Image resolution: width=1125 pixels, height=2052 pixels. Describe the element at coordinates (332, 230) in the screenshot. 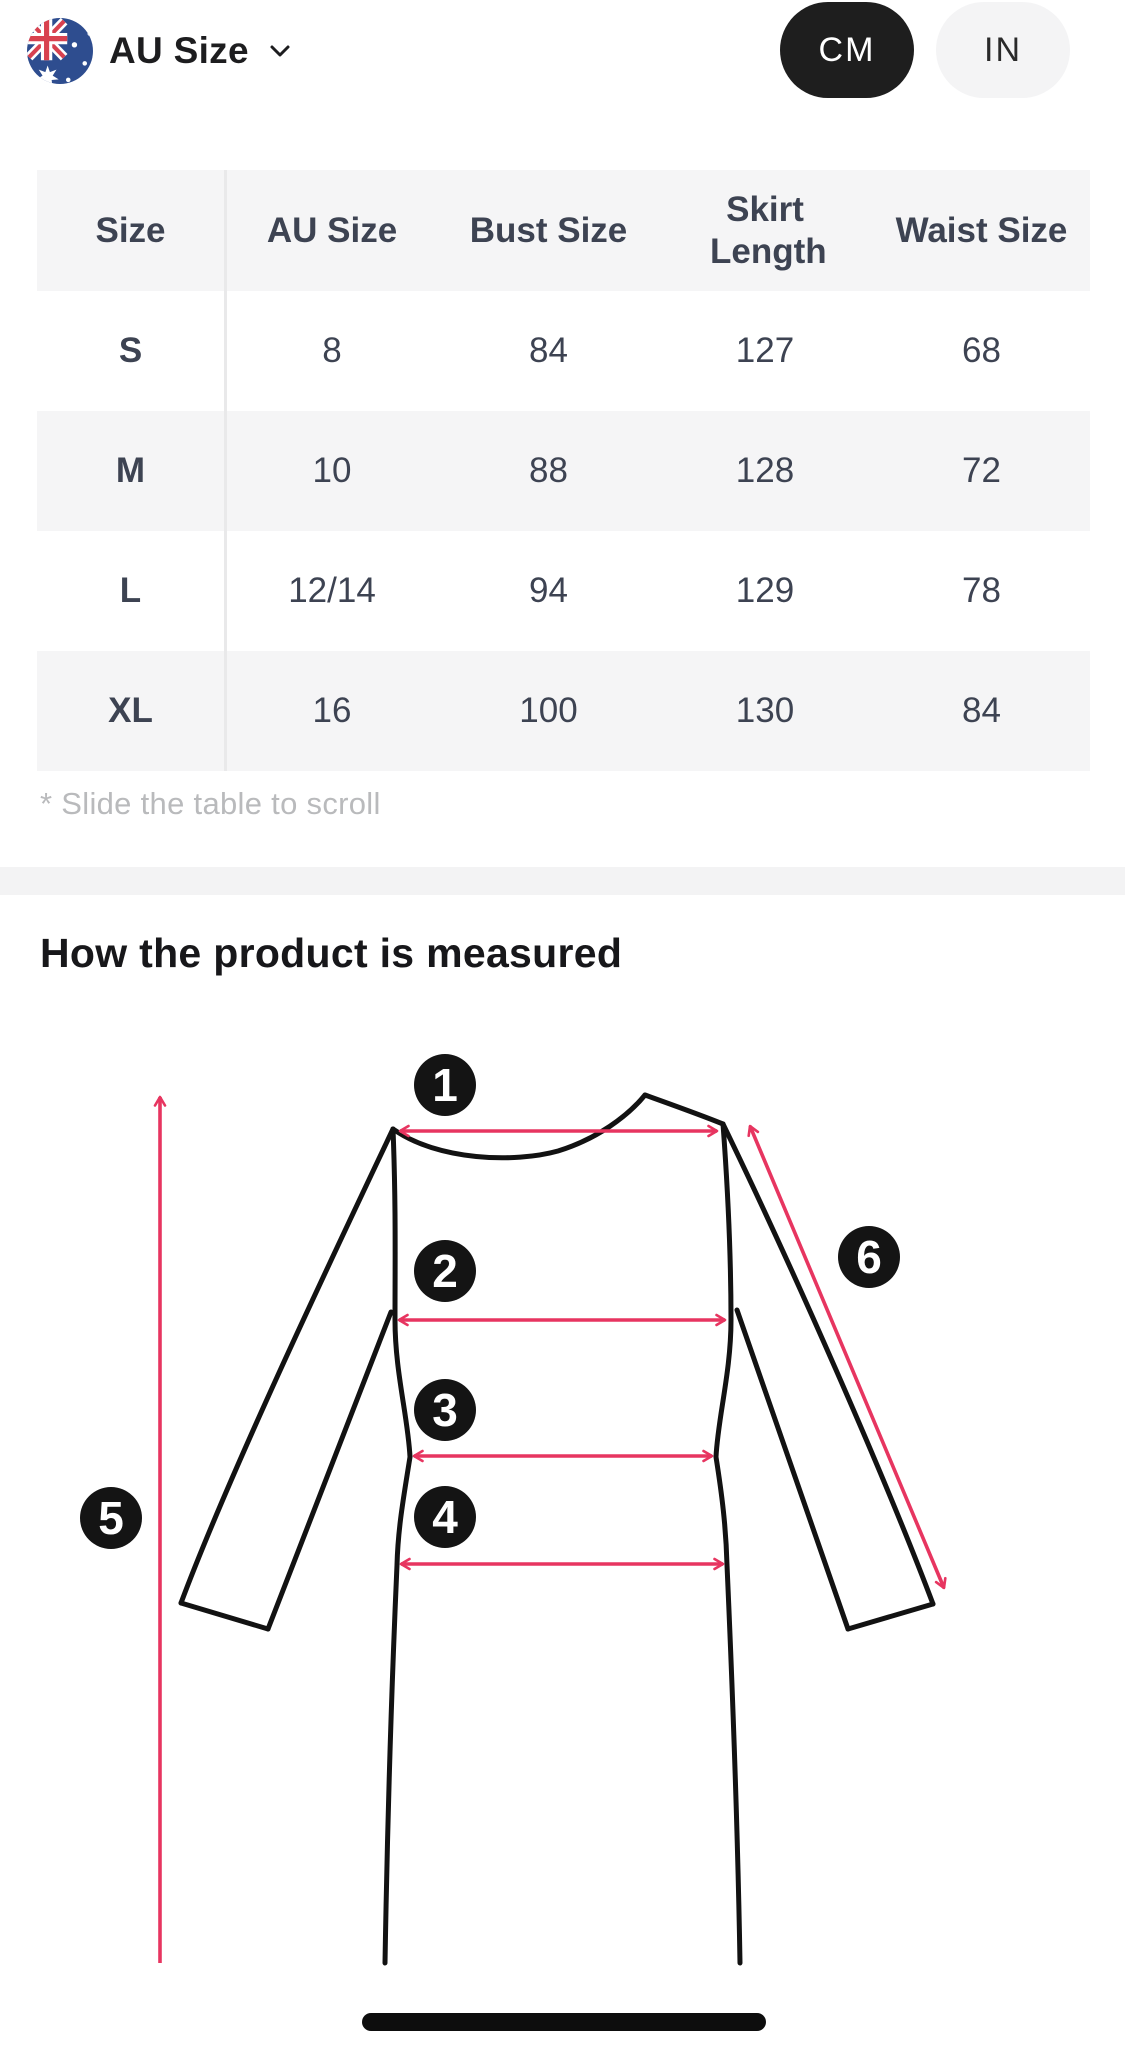

I see `column-header-au-size: AU Size` at that location.